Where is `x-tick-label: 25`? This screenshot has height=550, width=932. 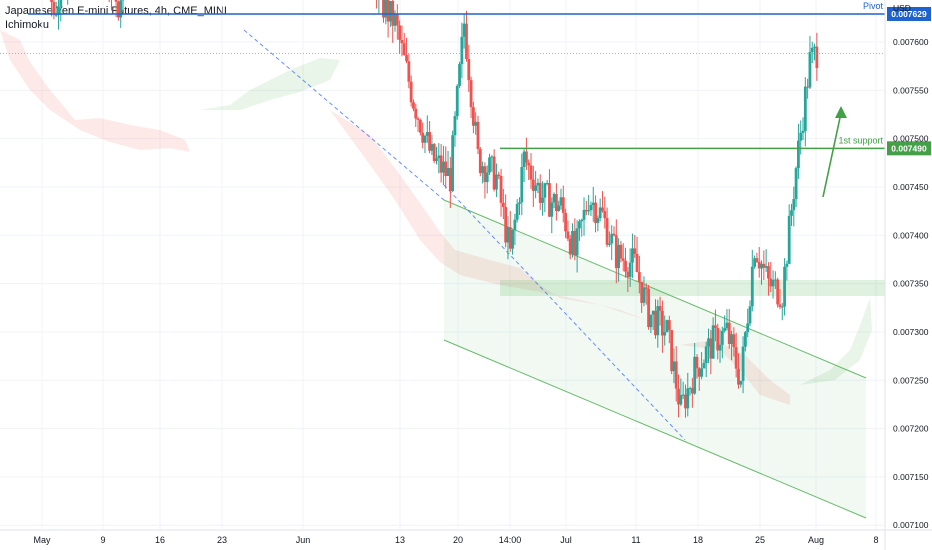
x-tick-label: 25 is located at coordinates (760, 540).